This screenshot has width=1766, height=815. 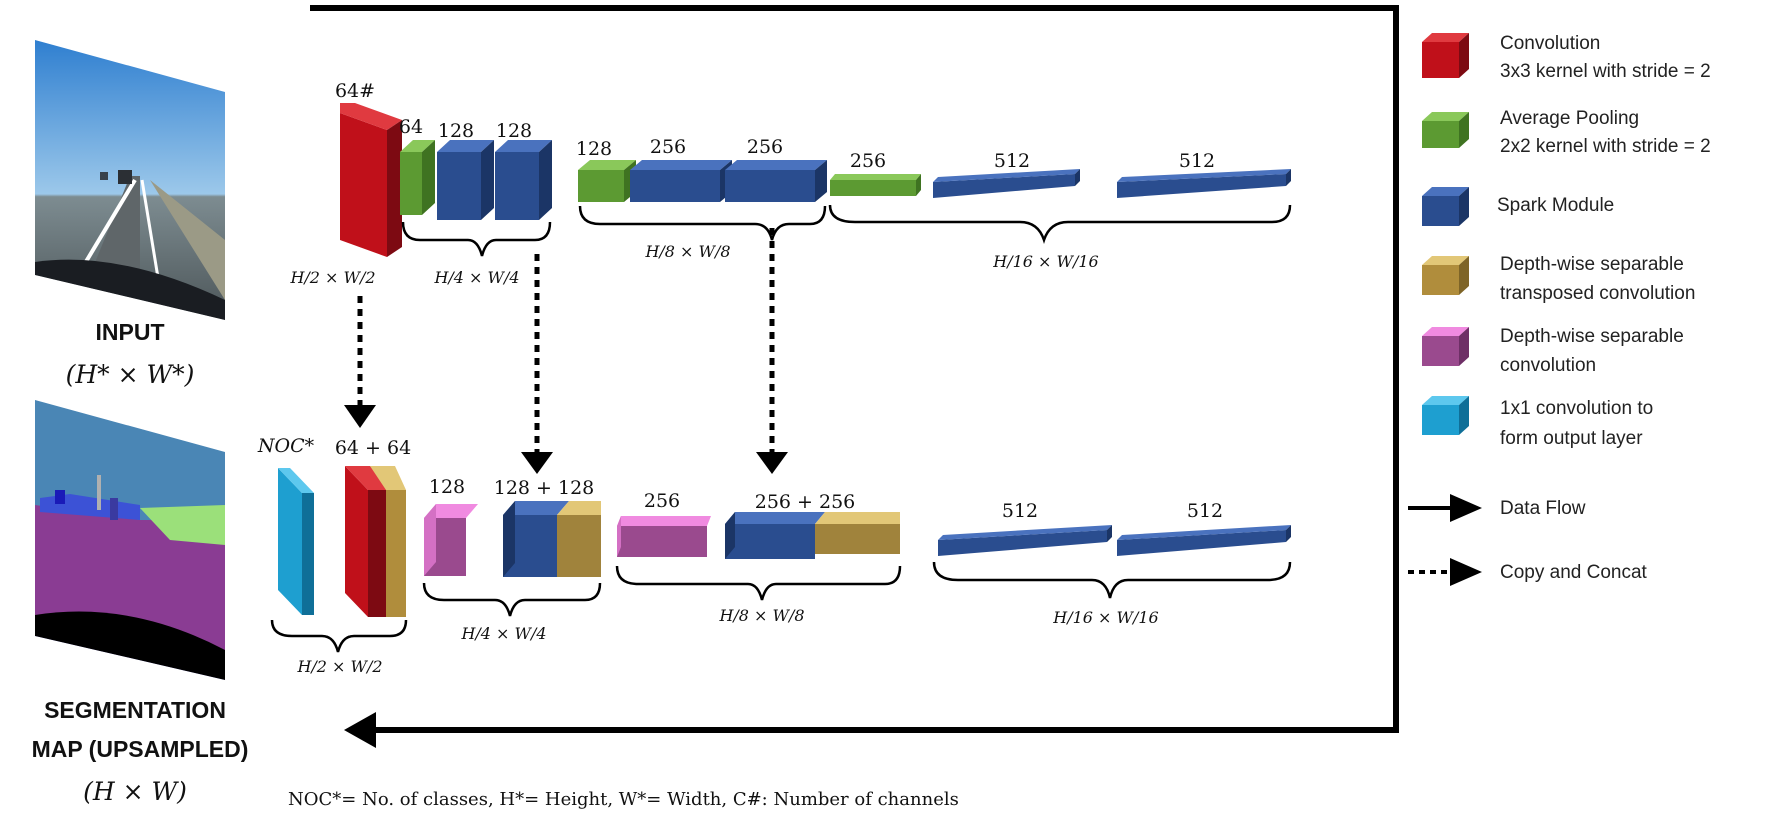 What do you see at coordinates (1569, 118) in the screenshot?
I see `legend-pooling-line1: Average Pooling` at bounding box center [1569, 118].